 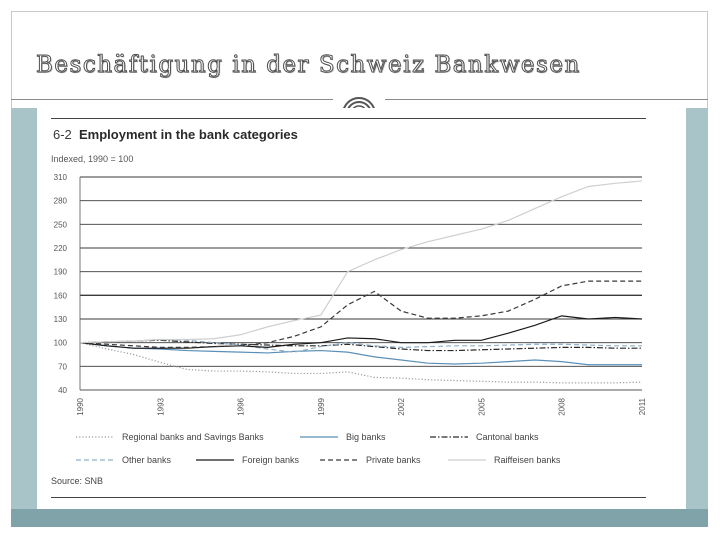 What do you see at coordinates (562, 406) in the screenshot?
I see `x-tick-2008: 2008` at bounding box center [562, 406].